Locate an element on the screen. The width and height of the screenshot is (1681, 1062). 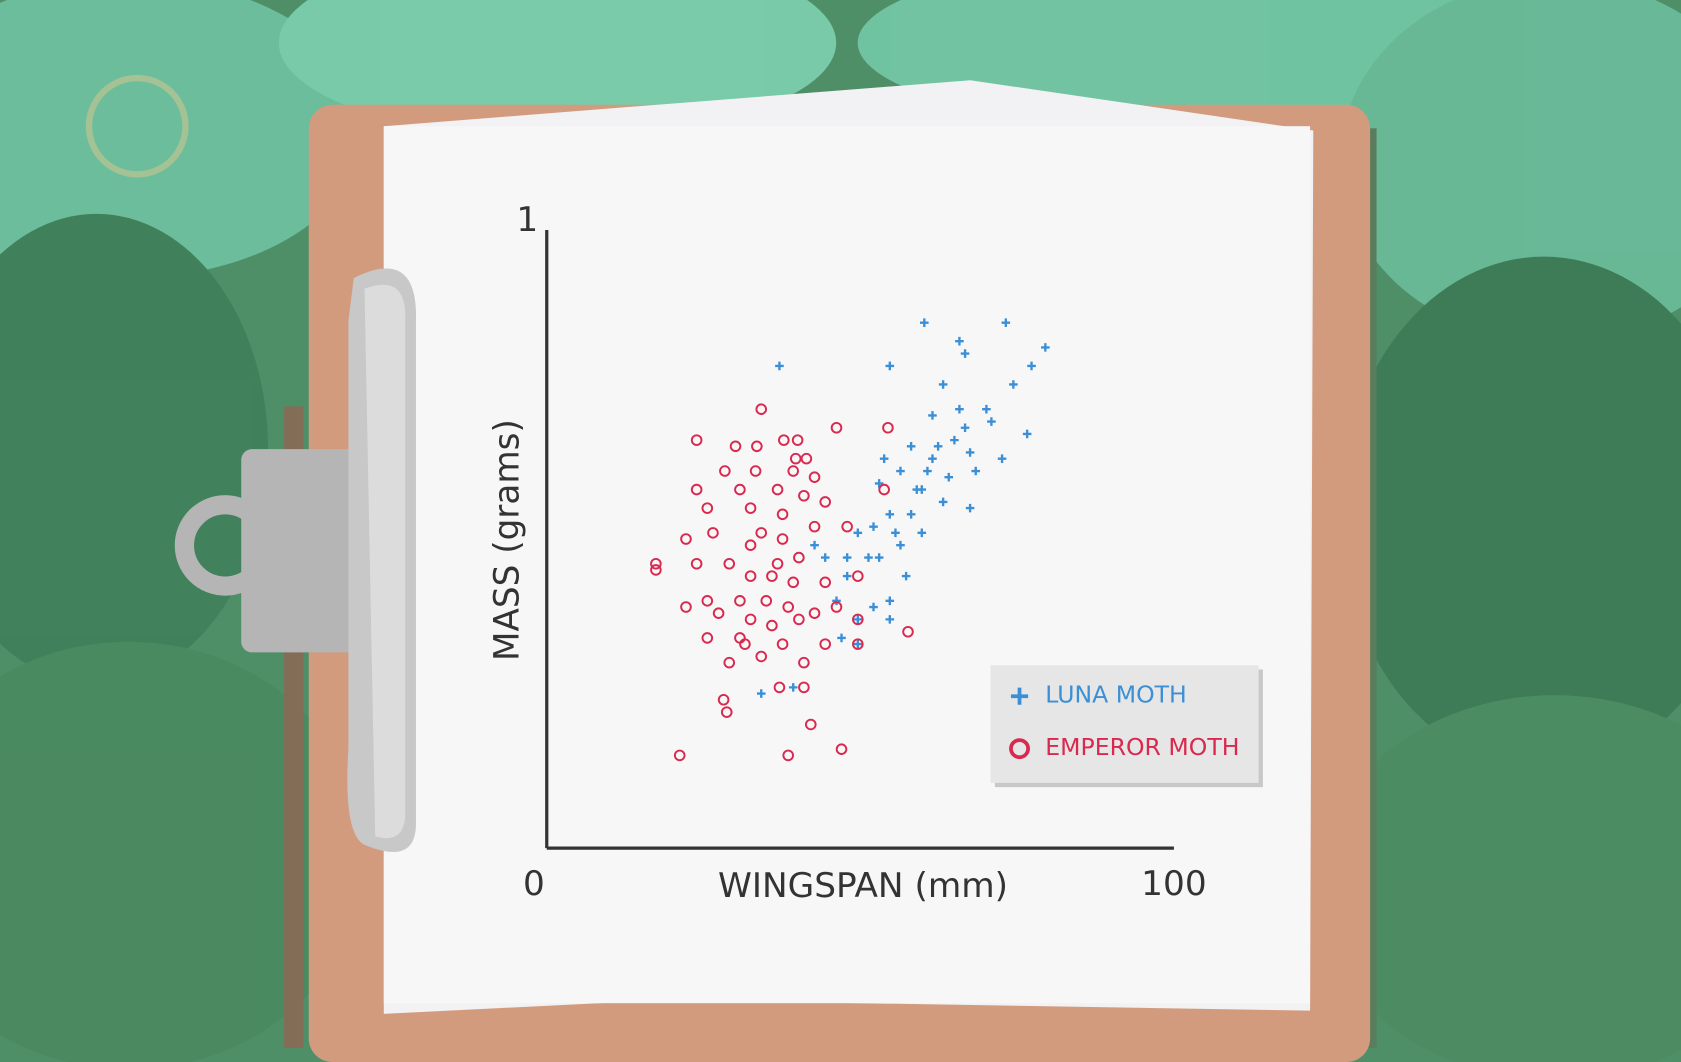
x-axis-label: WINGSPAN (mm) is located at coordinates (863, 886).